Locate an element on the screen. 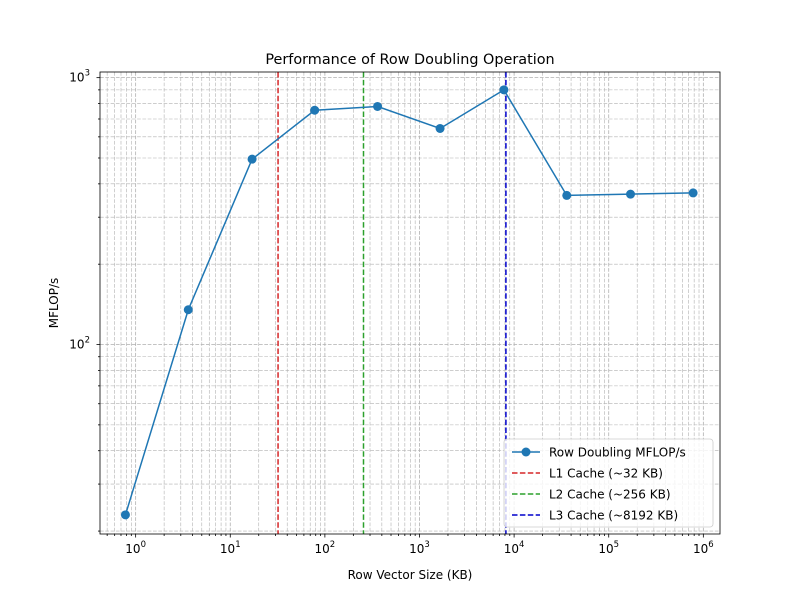  legend-label: L1 Cache (~32 KB) is located at coordinates (606, 474).